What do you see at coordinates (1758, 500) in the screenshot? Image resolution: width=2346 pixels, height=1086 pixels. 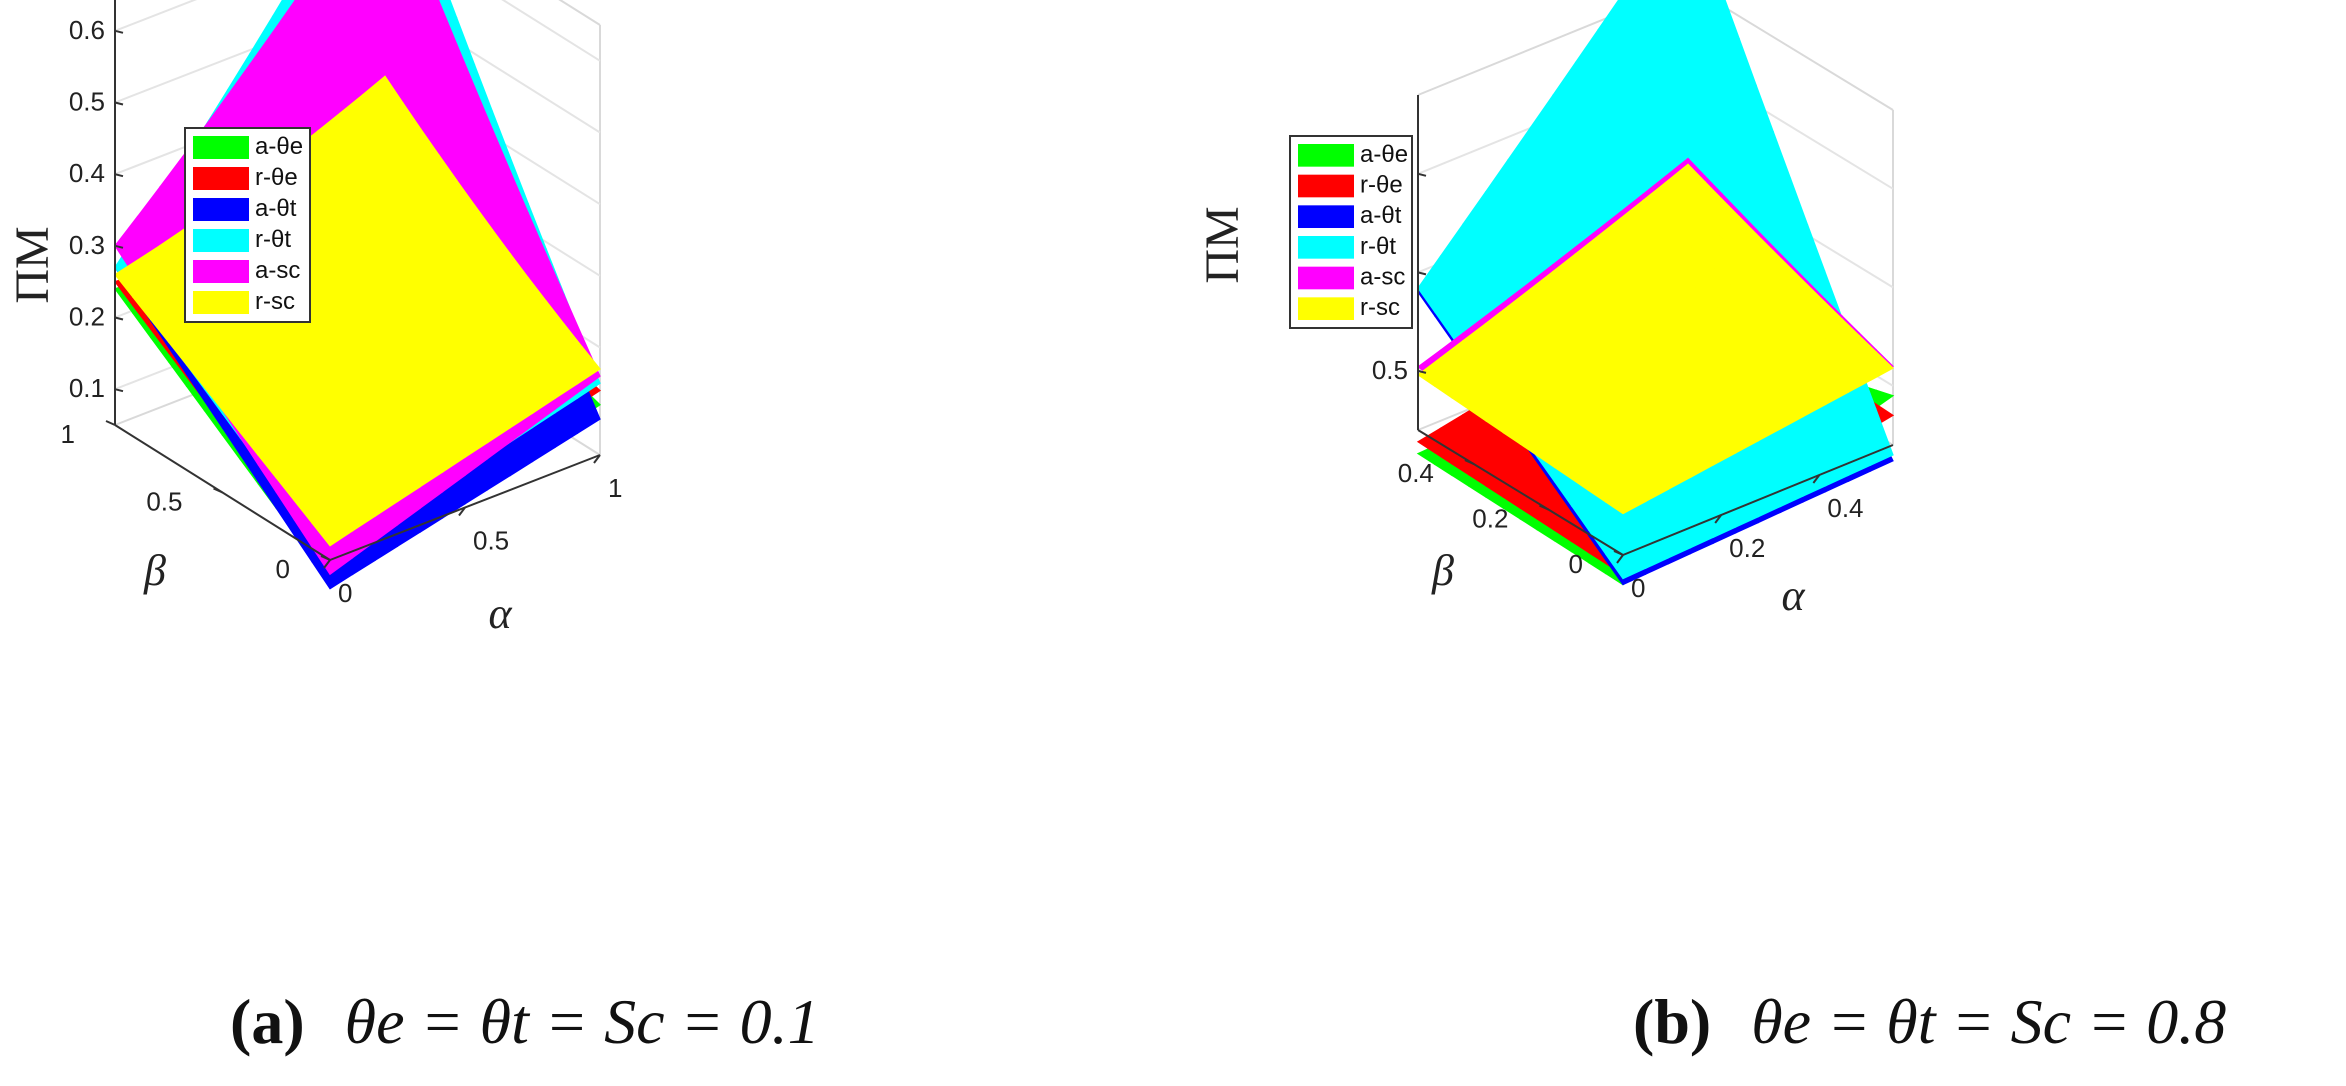 I see `x-axis-line` at bounding box center [1758, 500].